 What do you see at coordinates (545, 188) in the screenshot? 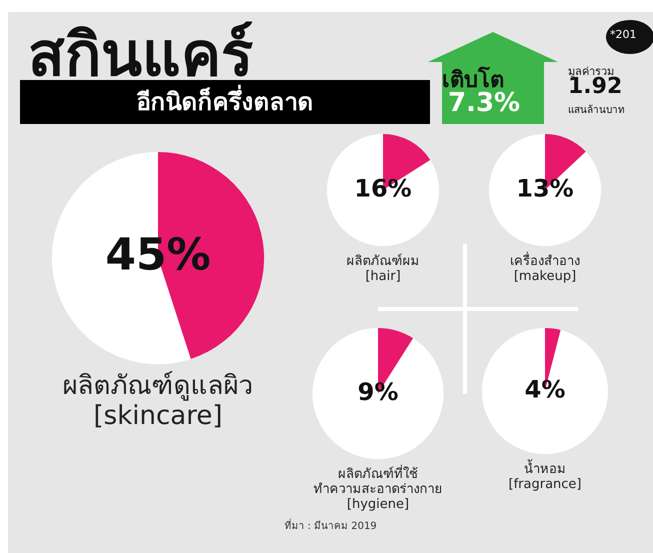
I see `data-label: 13%` at bounding box center [545, 188].